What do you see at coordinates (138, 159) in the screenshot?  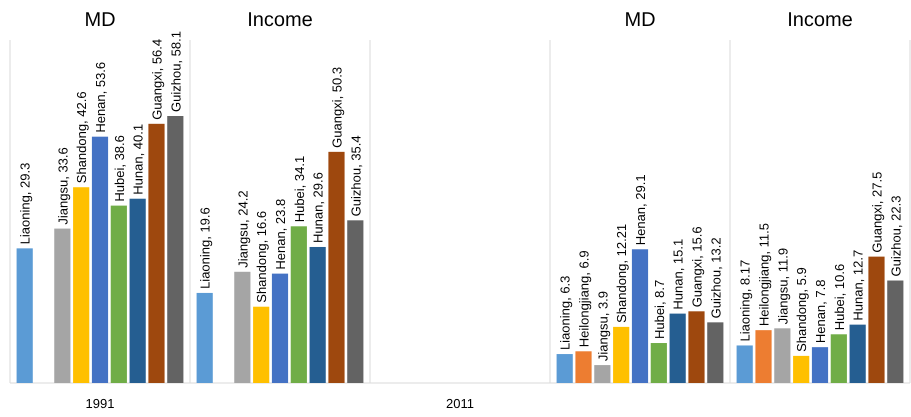 I see `data-label: Hunan, 40.1` at bounding box center [138, 159].